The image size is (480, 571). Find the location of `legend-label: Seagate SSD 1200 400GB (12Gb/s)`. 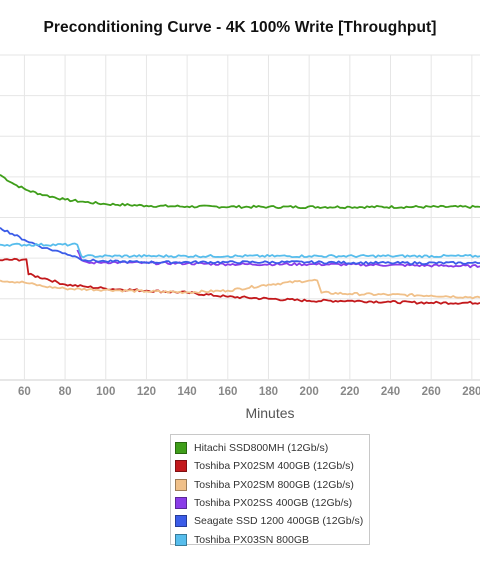

legend-label: Seagate SSD 1200 400GB (12Gb/s) is located at coordinates (279, 521).